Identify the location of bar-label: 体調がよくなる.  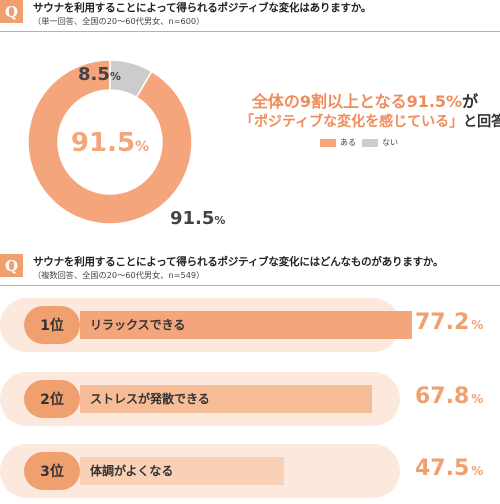
(132, 471).